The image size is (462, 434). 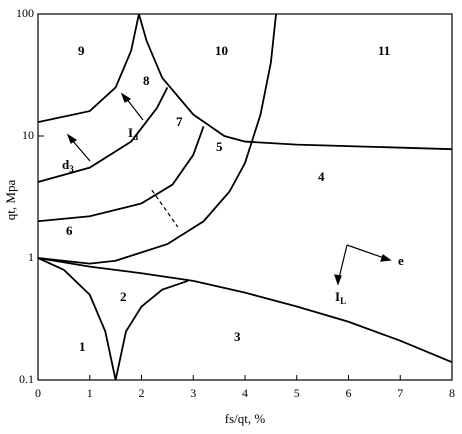 What do you see at coordinates (340, 297) in the screenshot?
I see `annotation: IL` at bounding box center [340, 297].